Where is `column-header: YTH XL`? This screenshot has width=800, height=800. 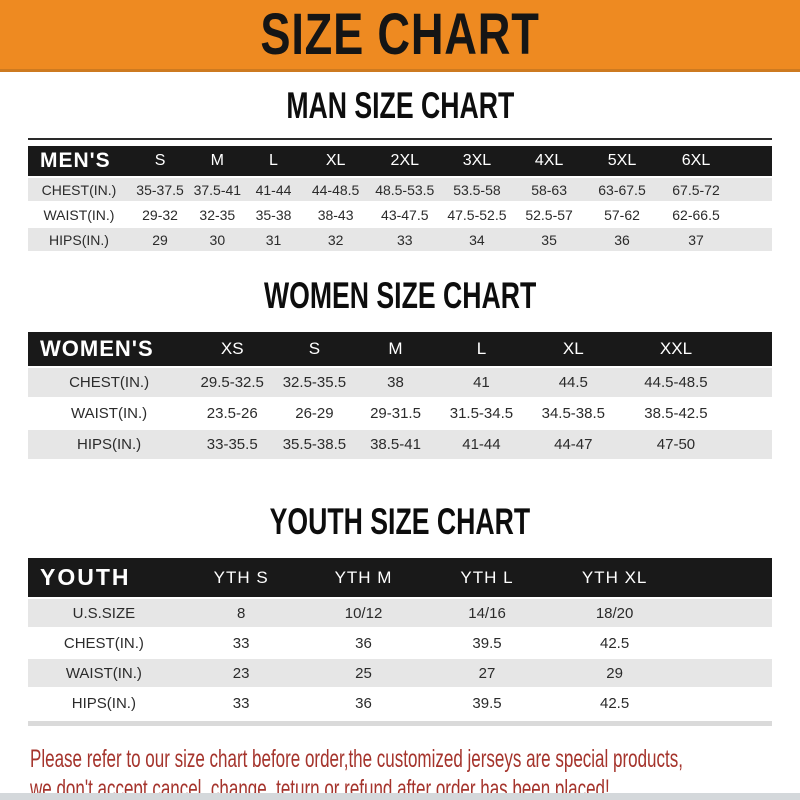
column-header: YTH XL is located at coordinates (614, 577).